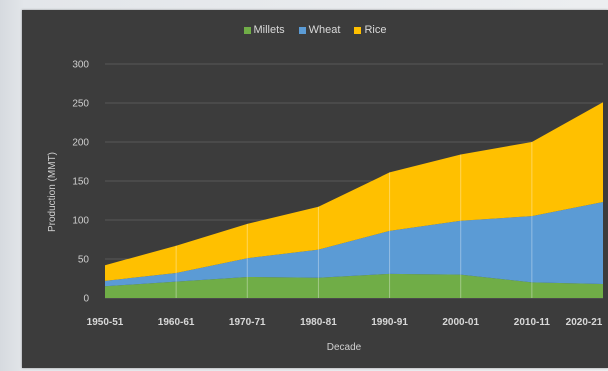 This screenshot has height=371, width=608. Describe the element at coordinates (584, 322) in the screenshot. I see `x-tick-label: 2020-21` at that location.